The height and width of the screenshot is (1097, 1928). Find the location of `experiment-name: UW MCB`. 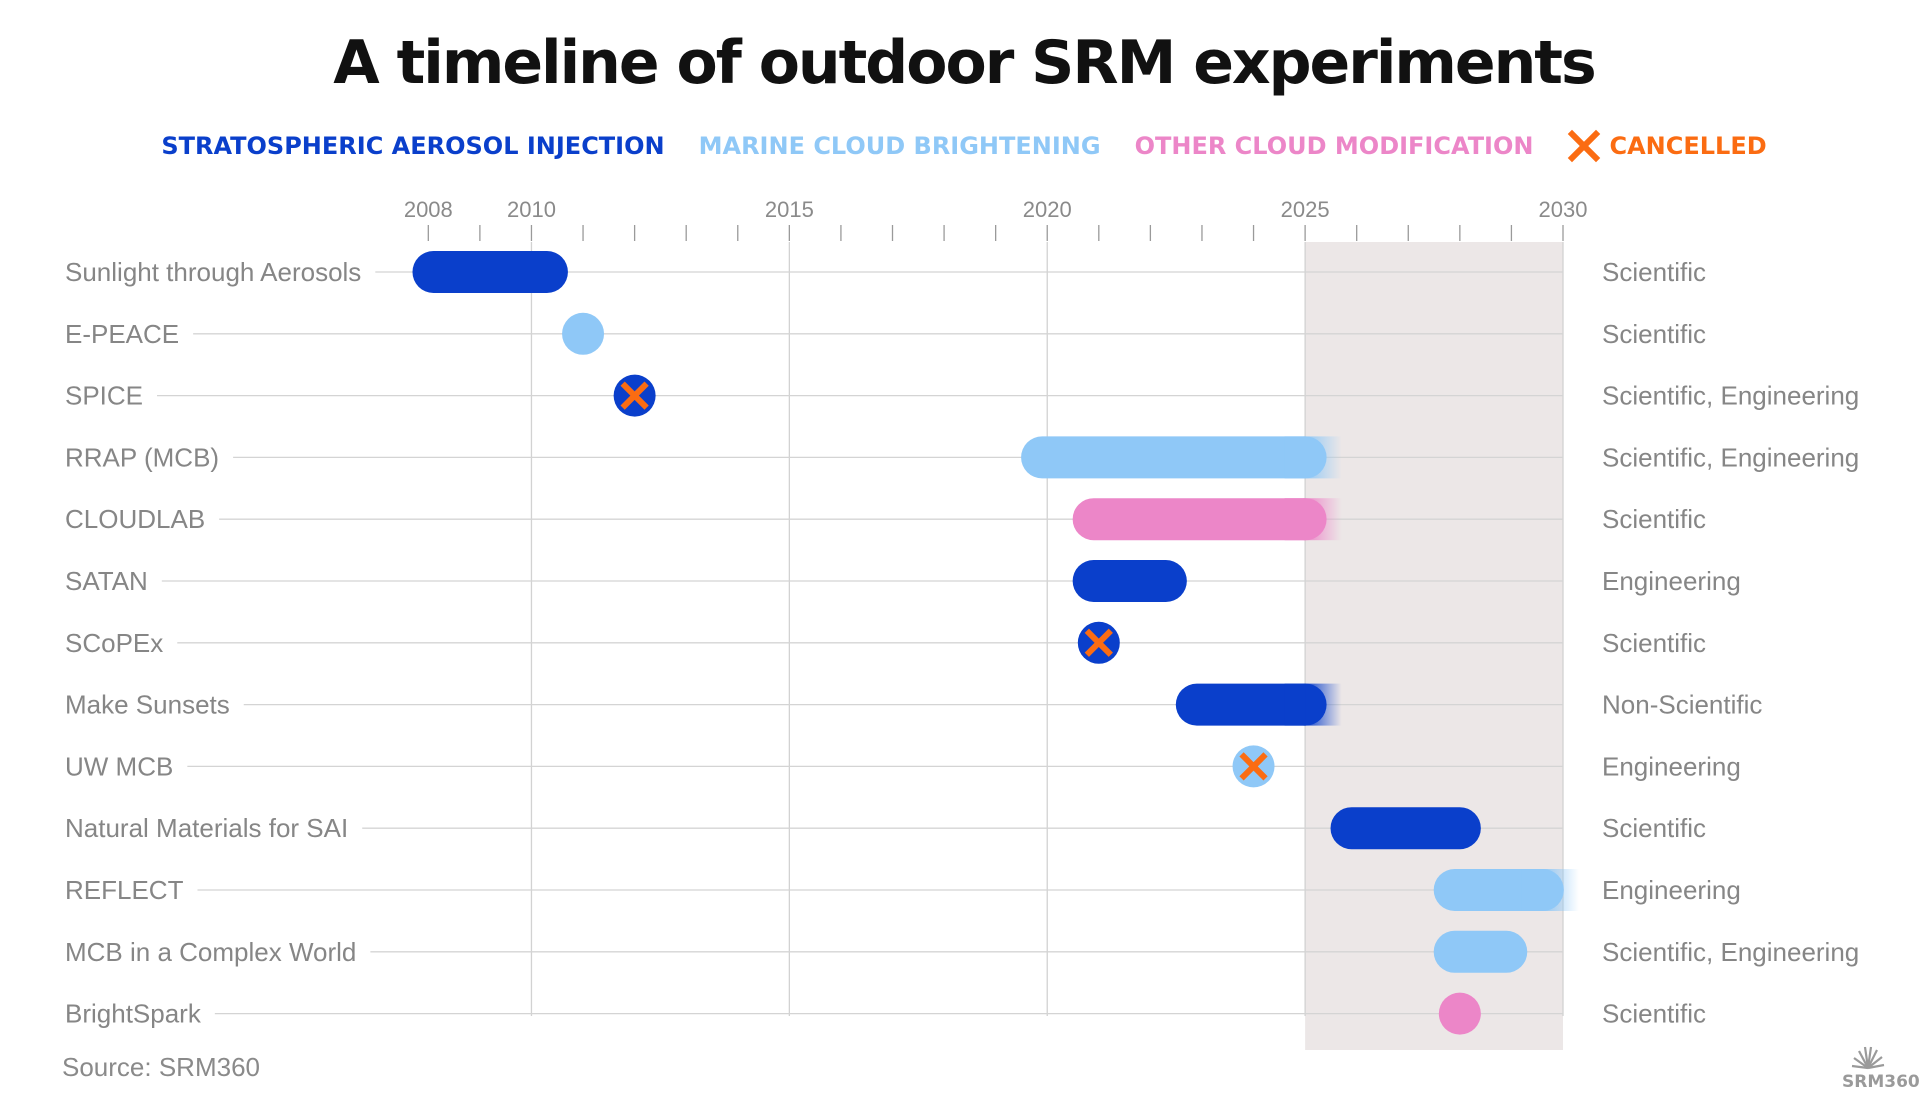

experiment-name: UW MCB is located at coordinates (119, 766).